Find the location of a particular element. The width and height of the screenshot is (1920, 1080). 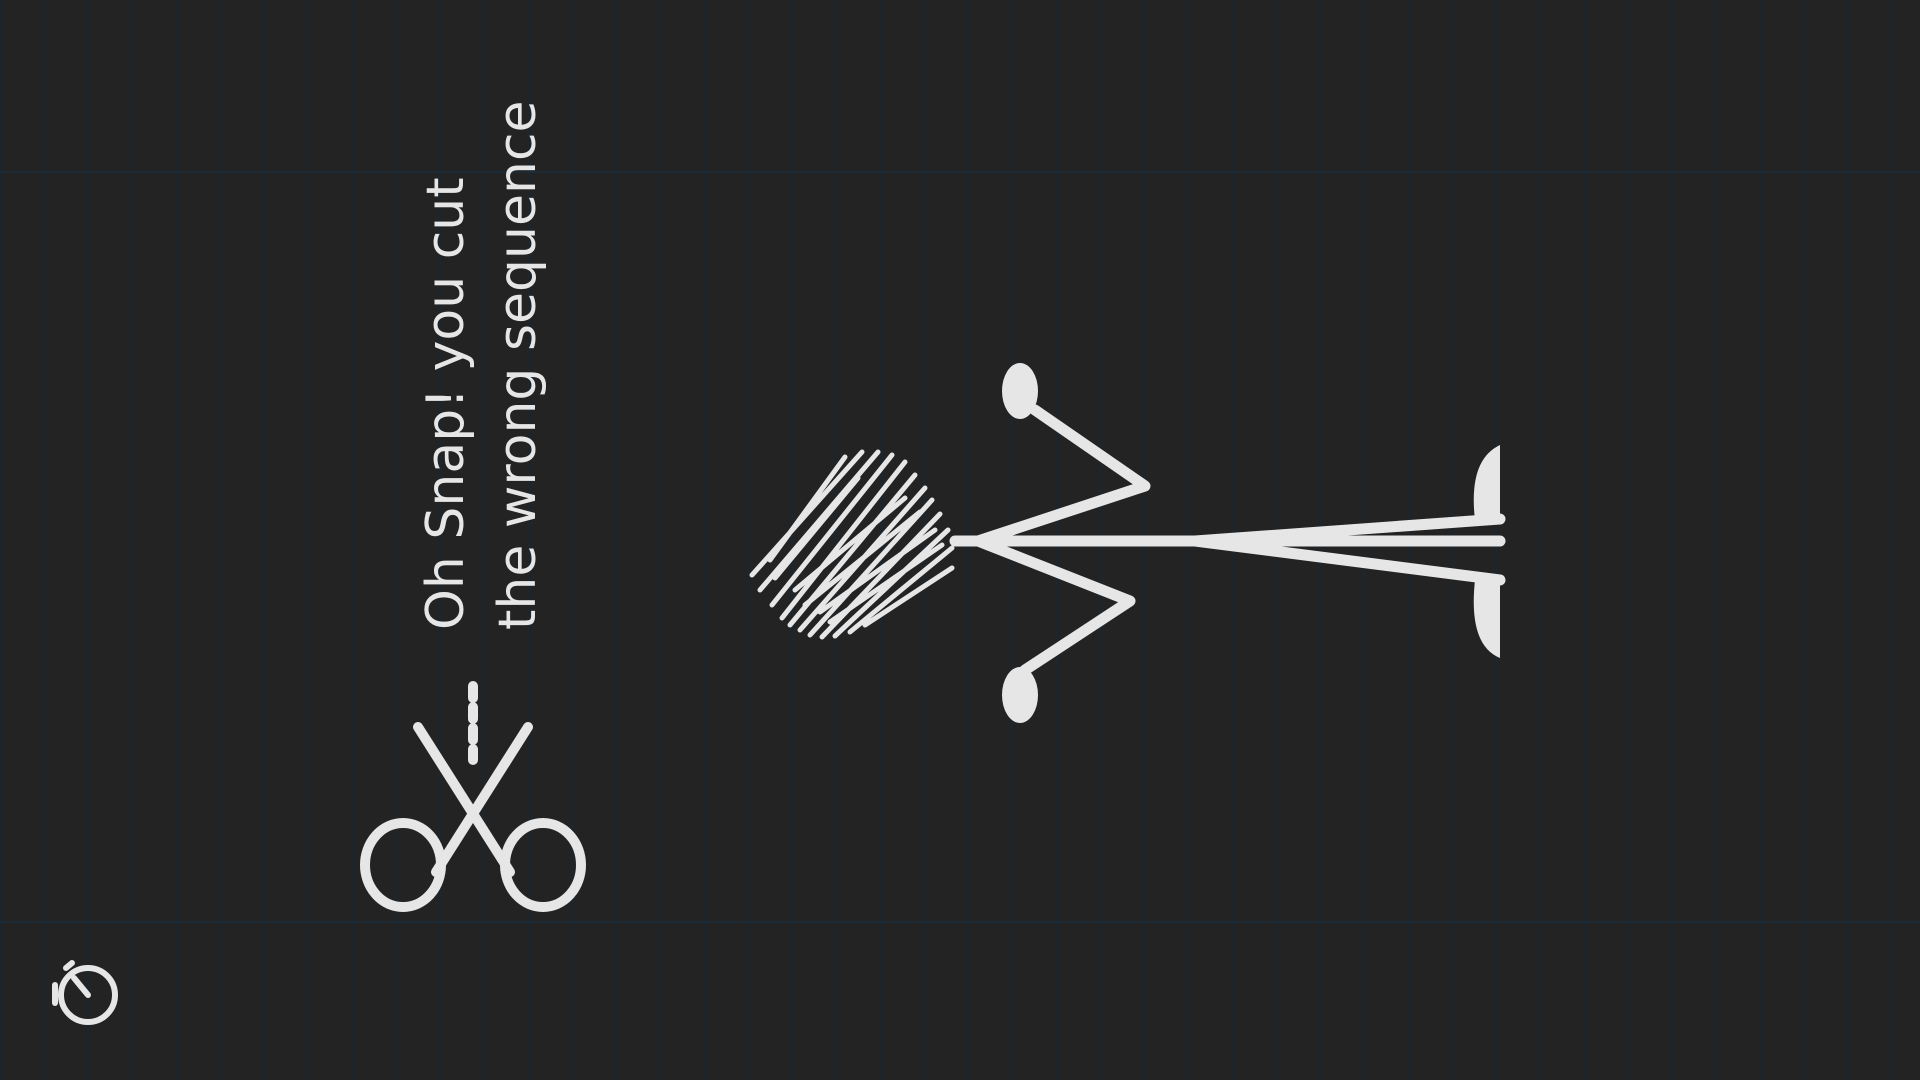

ruled-line-top is located at coordinates (960, 172).